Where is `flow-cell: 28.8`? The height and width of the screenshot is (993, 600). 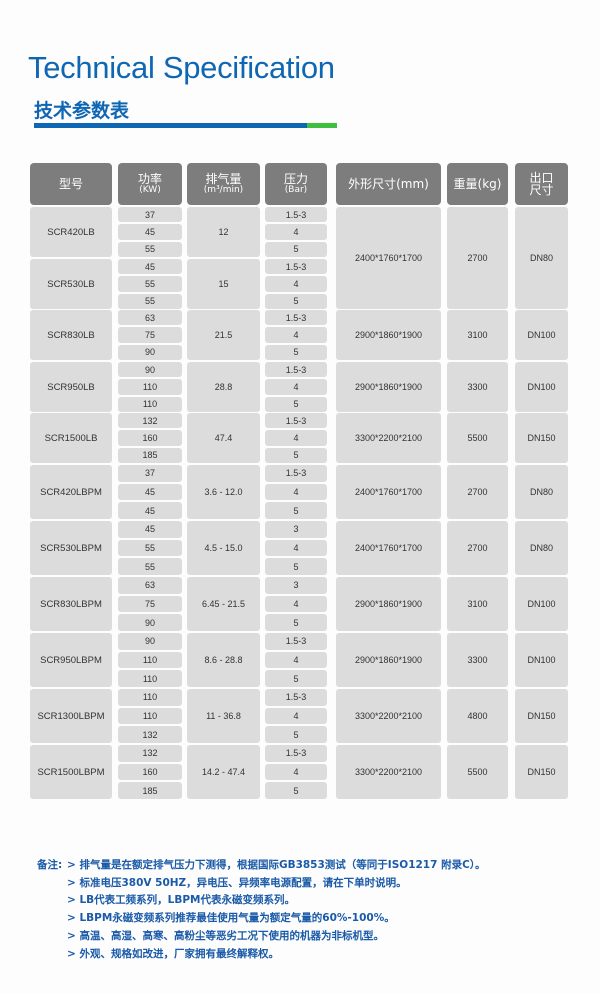
flow-cell: 28.8 is located at coordinates (223, 387).